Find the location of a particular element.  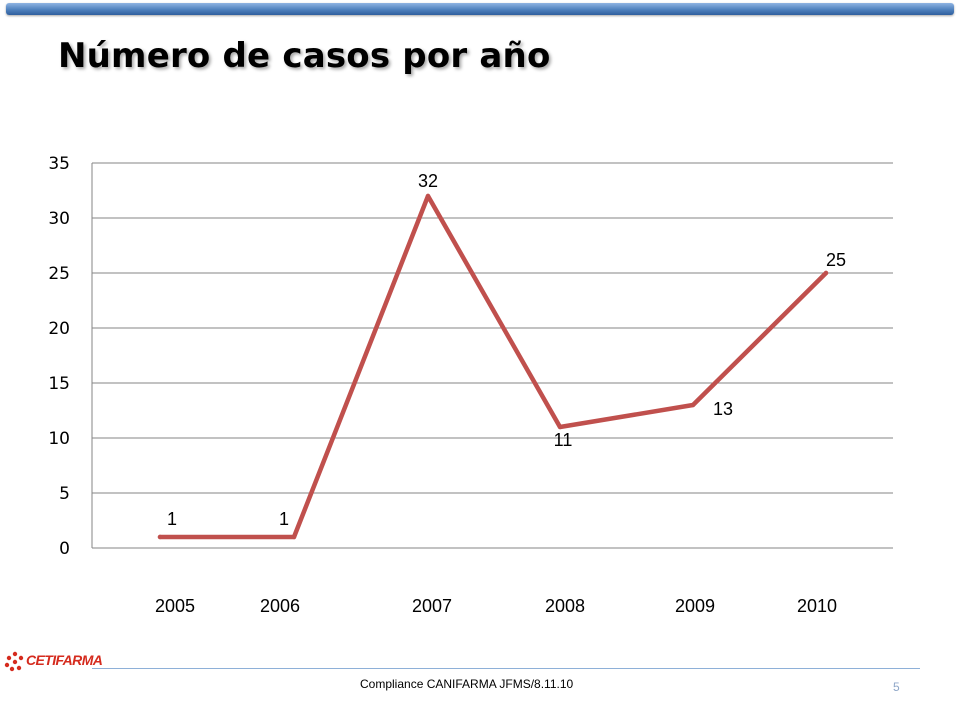

logo-mark-icon is located at coordinates (14, 661).